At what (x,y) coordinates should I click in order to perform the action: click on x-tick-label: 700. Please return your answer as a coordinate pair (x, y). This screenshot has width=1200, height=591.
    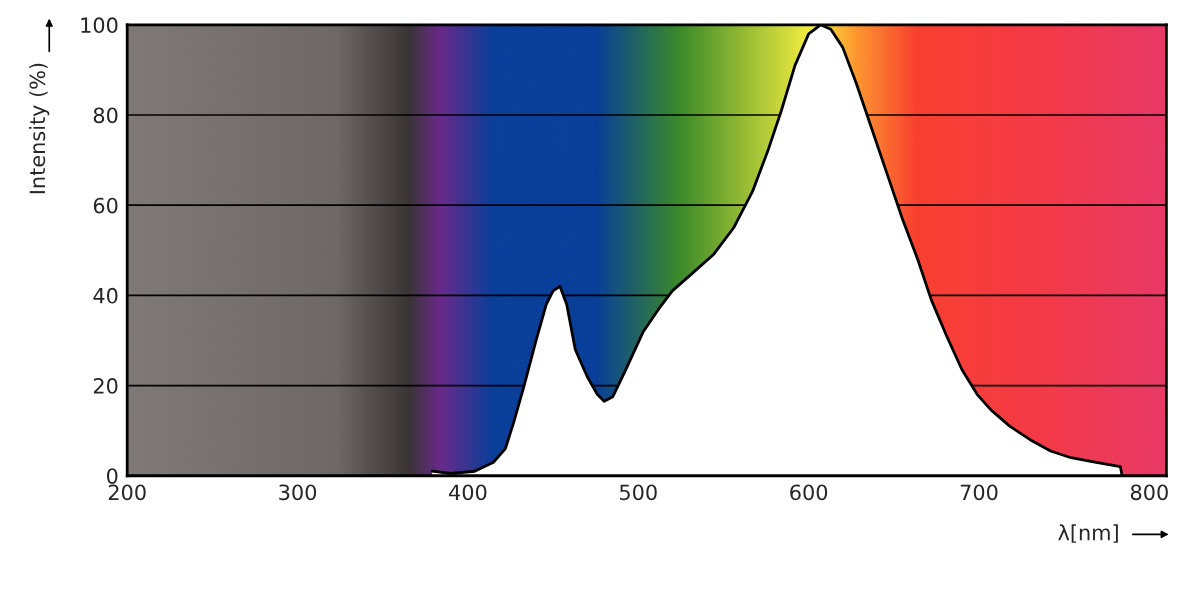
    Looking at the image, I should click on (979, 492).